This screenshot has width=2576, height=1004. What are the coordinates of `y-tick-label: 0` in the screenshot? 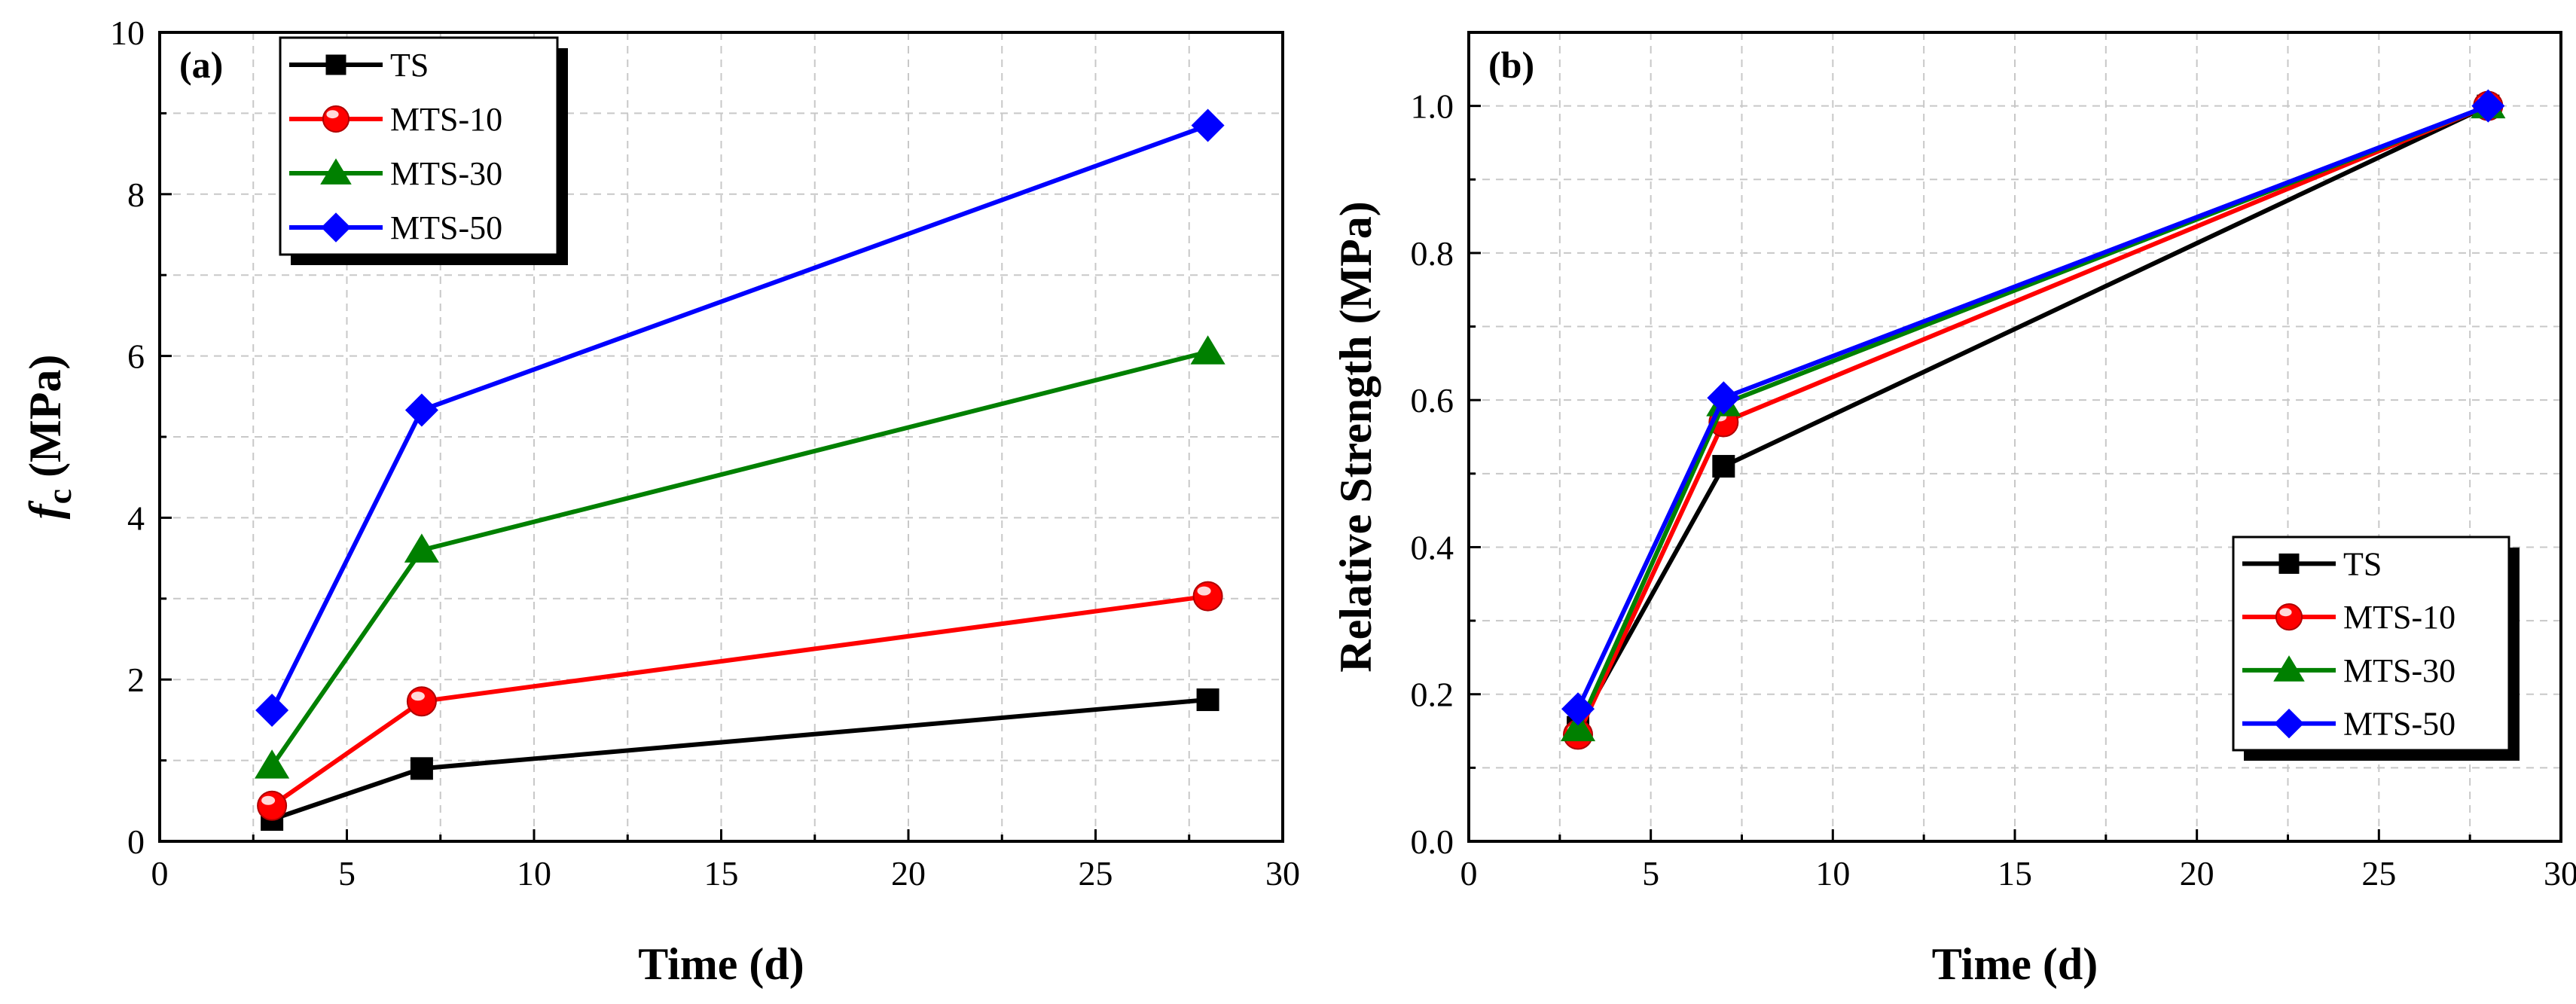 It's located at (136, 841).